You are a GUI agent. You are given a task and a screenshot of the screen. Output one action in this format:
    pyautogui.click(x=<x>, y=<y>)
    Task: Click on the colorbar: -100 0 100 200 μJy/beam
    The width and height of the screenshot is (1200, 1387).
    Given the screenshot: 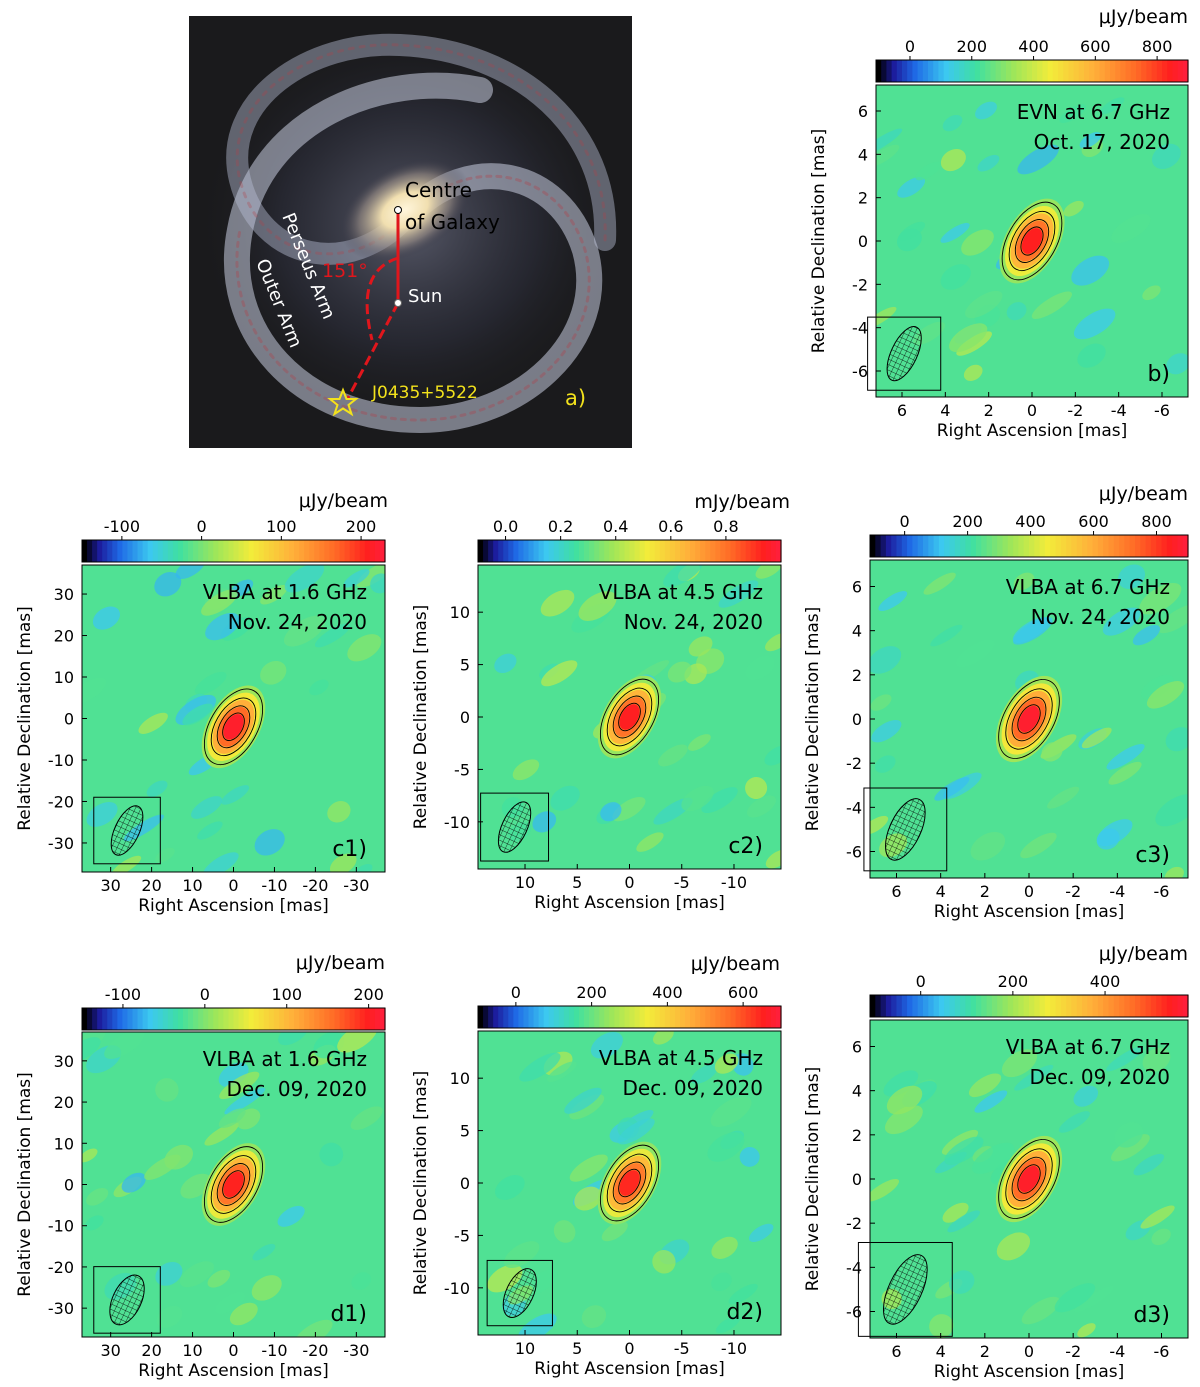 What is the action you would take?
    pyautogui.click(x=233, y=991)
    